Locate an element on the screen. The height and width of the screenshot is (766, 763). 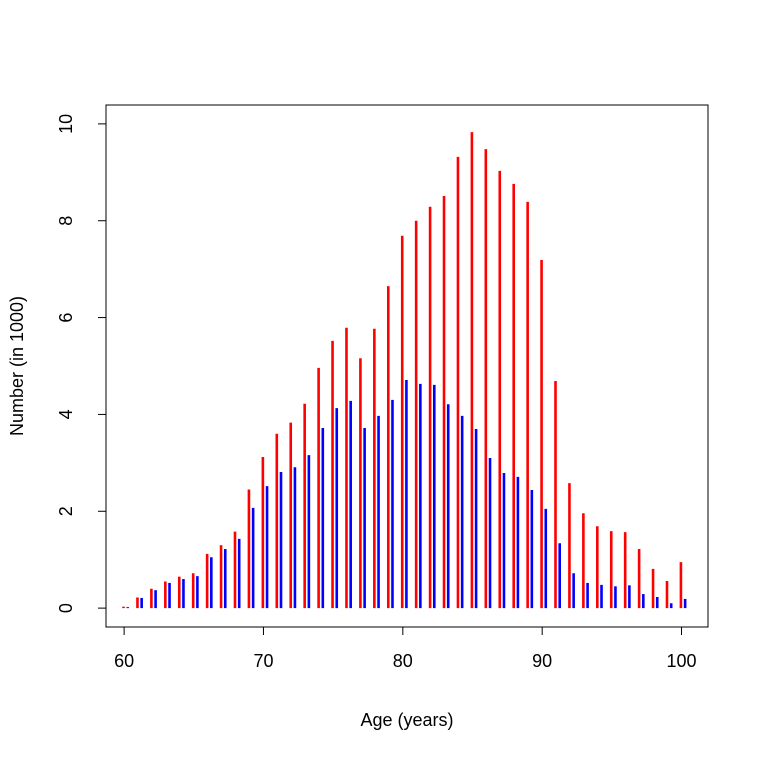
y-tick-label: 10 is located at coordinates (66, 124).